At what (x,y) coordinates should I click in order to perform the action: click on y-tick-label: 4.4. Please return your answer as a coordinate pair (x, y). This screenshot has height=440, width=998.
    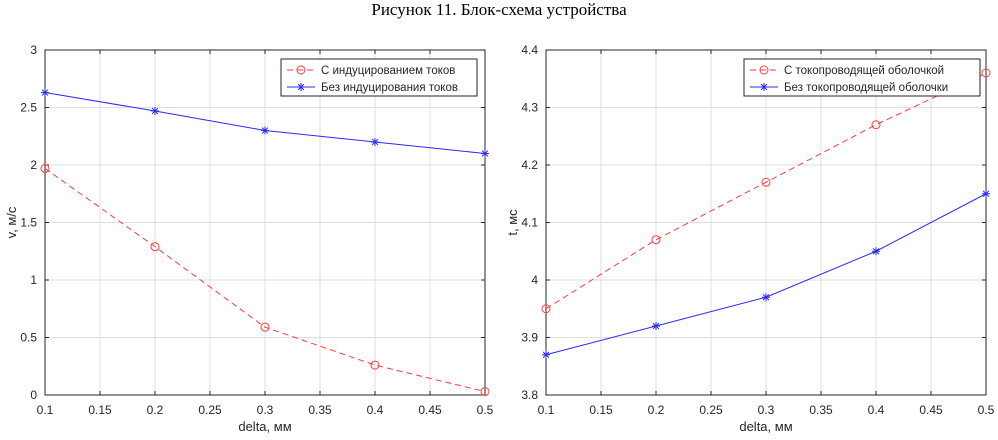
    Looking at the image, I should click on (529, 50).